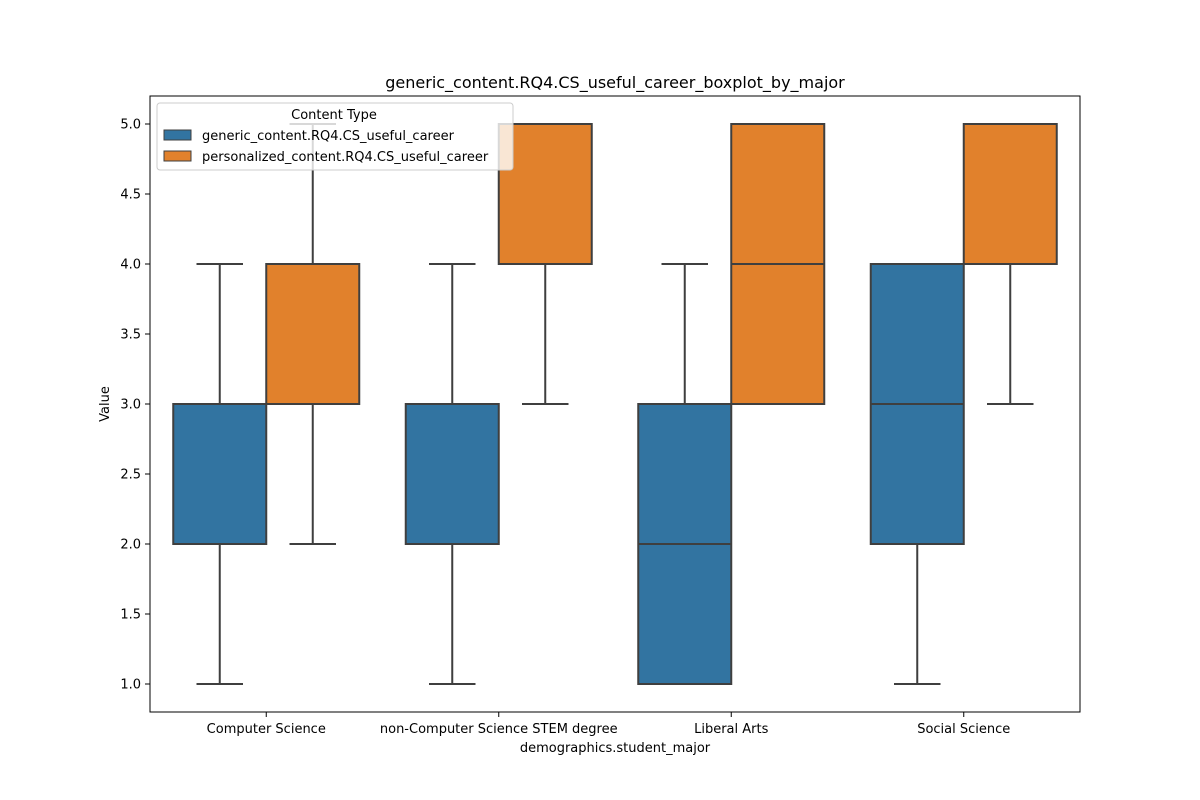  I want to click on y-tick-label: 3.5, so click(130, 335).